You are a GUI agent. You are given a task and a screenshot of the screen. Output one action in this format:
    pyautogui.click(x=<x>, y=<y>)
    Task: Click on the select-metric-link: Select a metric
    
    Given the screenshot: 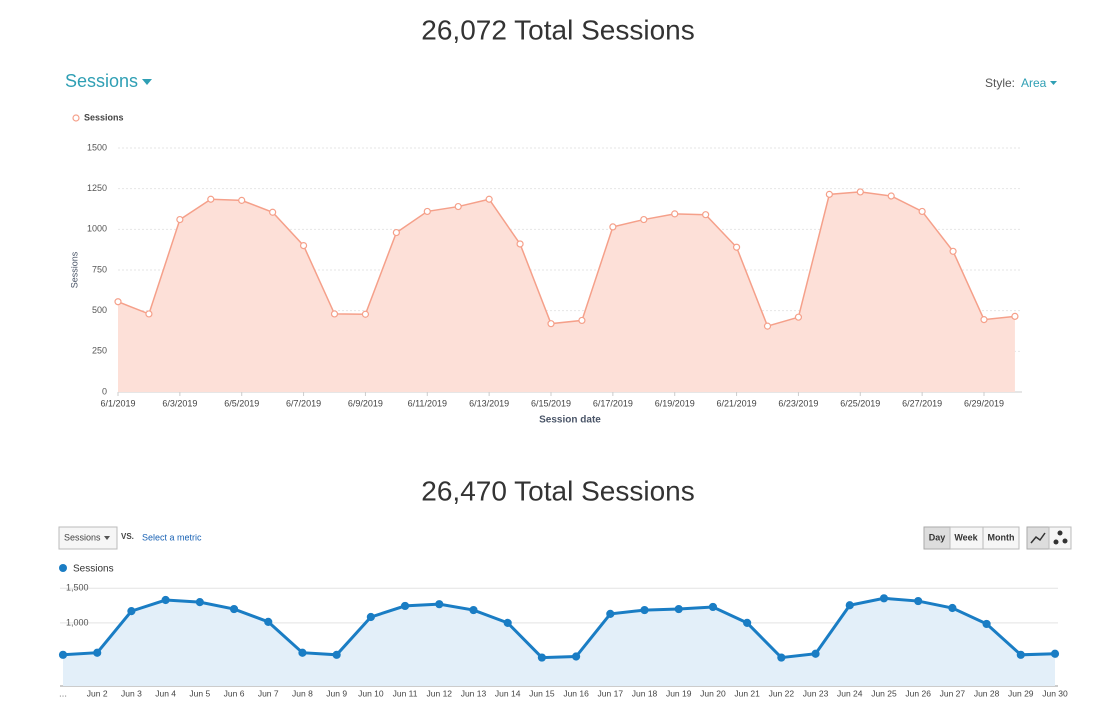 What is the action you would take?
    pyautogui.click(x=172, y=537)
    